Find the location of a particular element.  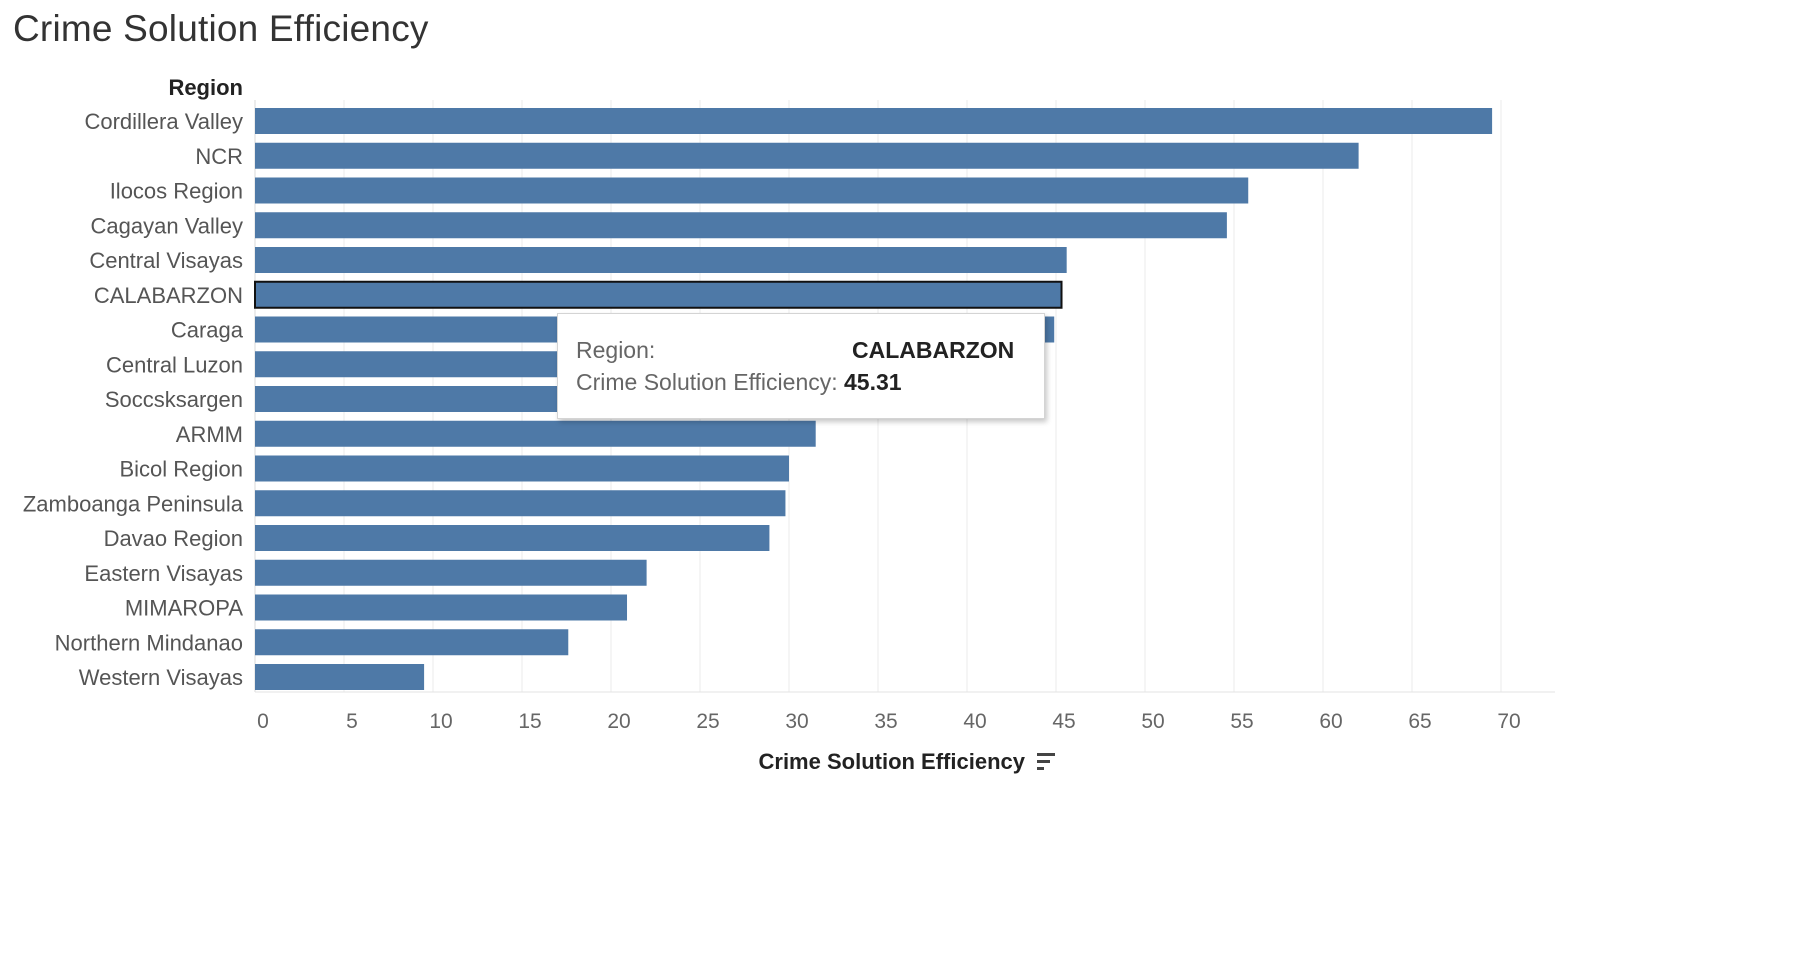

category-label: Caraga is located at coordinates (207, 330).